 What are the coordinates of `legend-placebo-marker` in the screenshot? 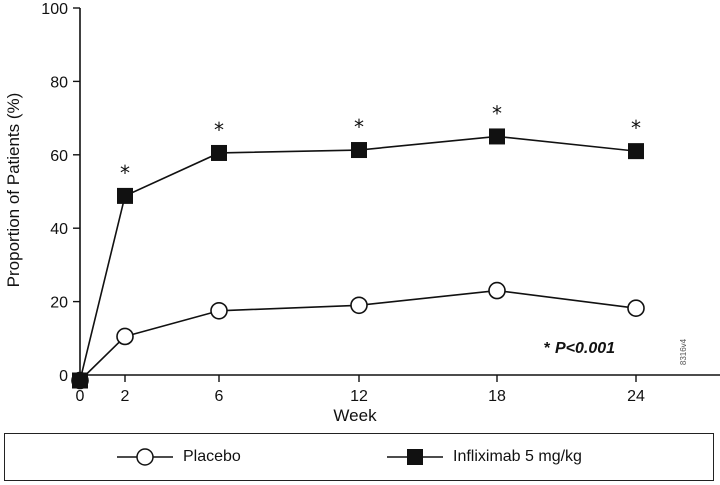 It's located at (145, 457).